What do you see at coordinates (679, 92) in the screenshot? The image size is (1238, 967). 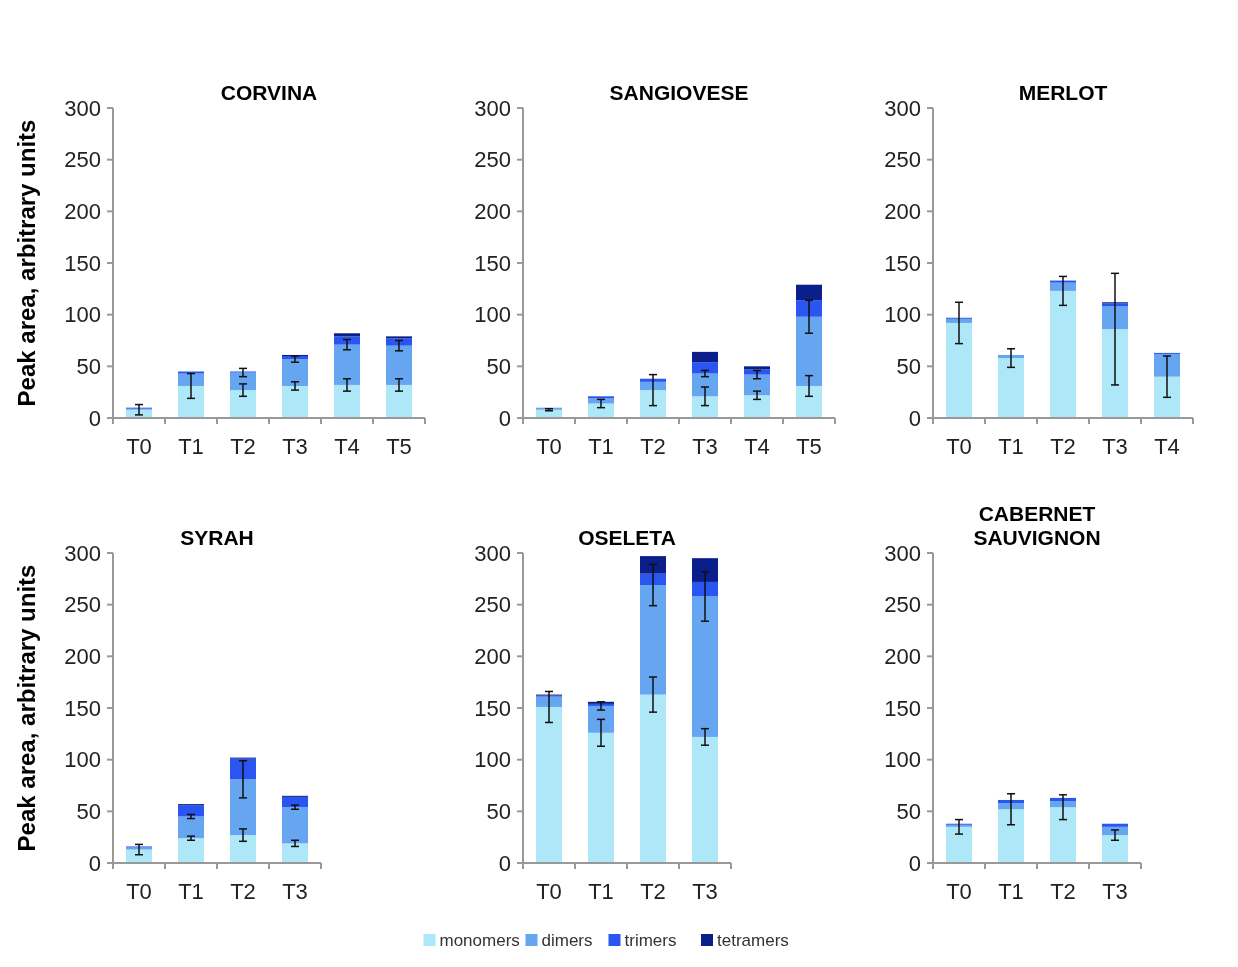 I see `chart-title: SANGIOVESE` at bounding box center [679, 92].